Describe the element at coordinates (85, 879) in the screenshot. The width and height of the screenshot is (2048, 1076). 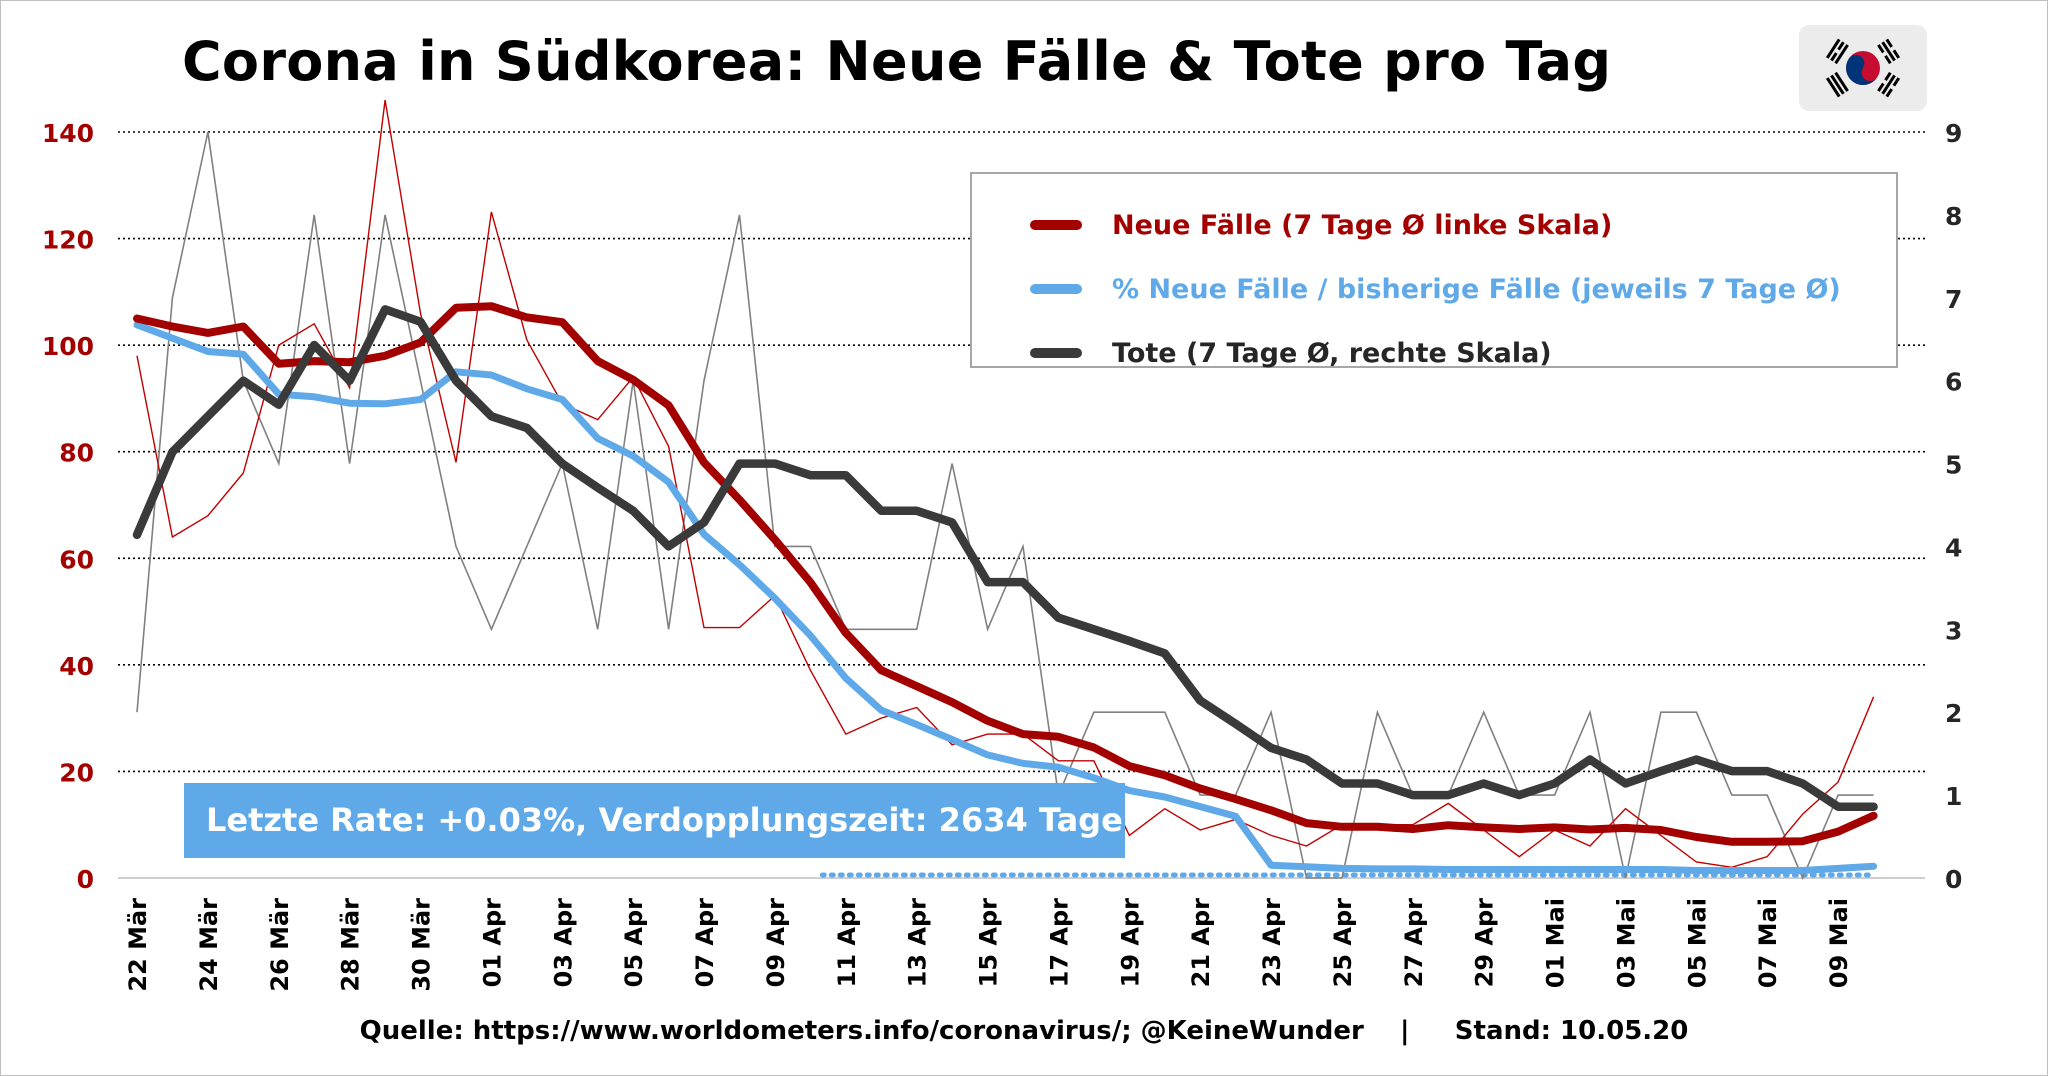
I see `y-left-tick-label: 0` at that location.